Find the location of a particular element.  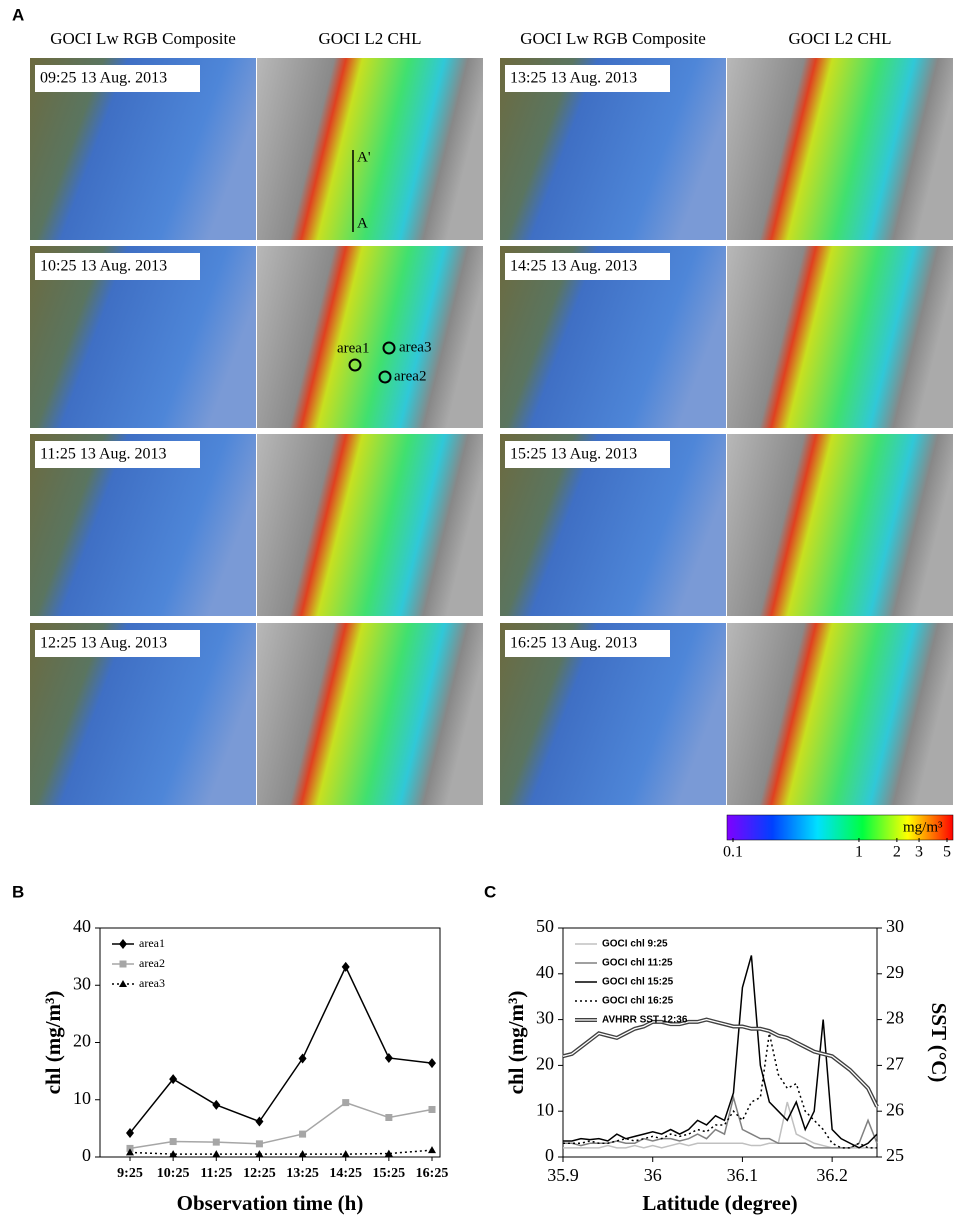

x-axis-title: Observation time (h) is located at coordinates (270, 1203).